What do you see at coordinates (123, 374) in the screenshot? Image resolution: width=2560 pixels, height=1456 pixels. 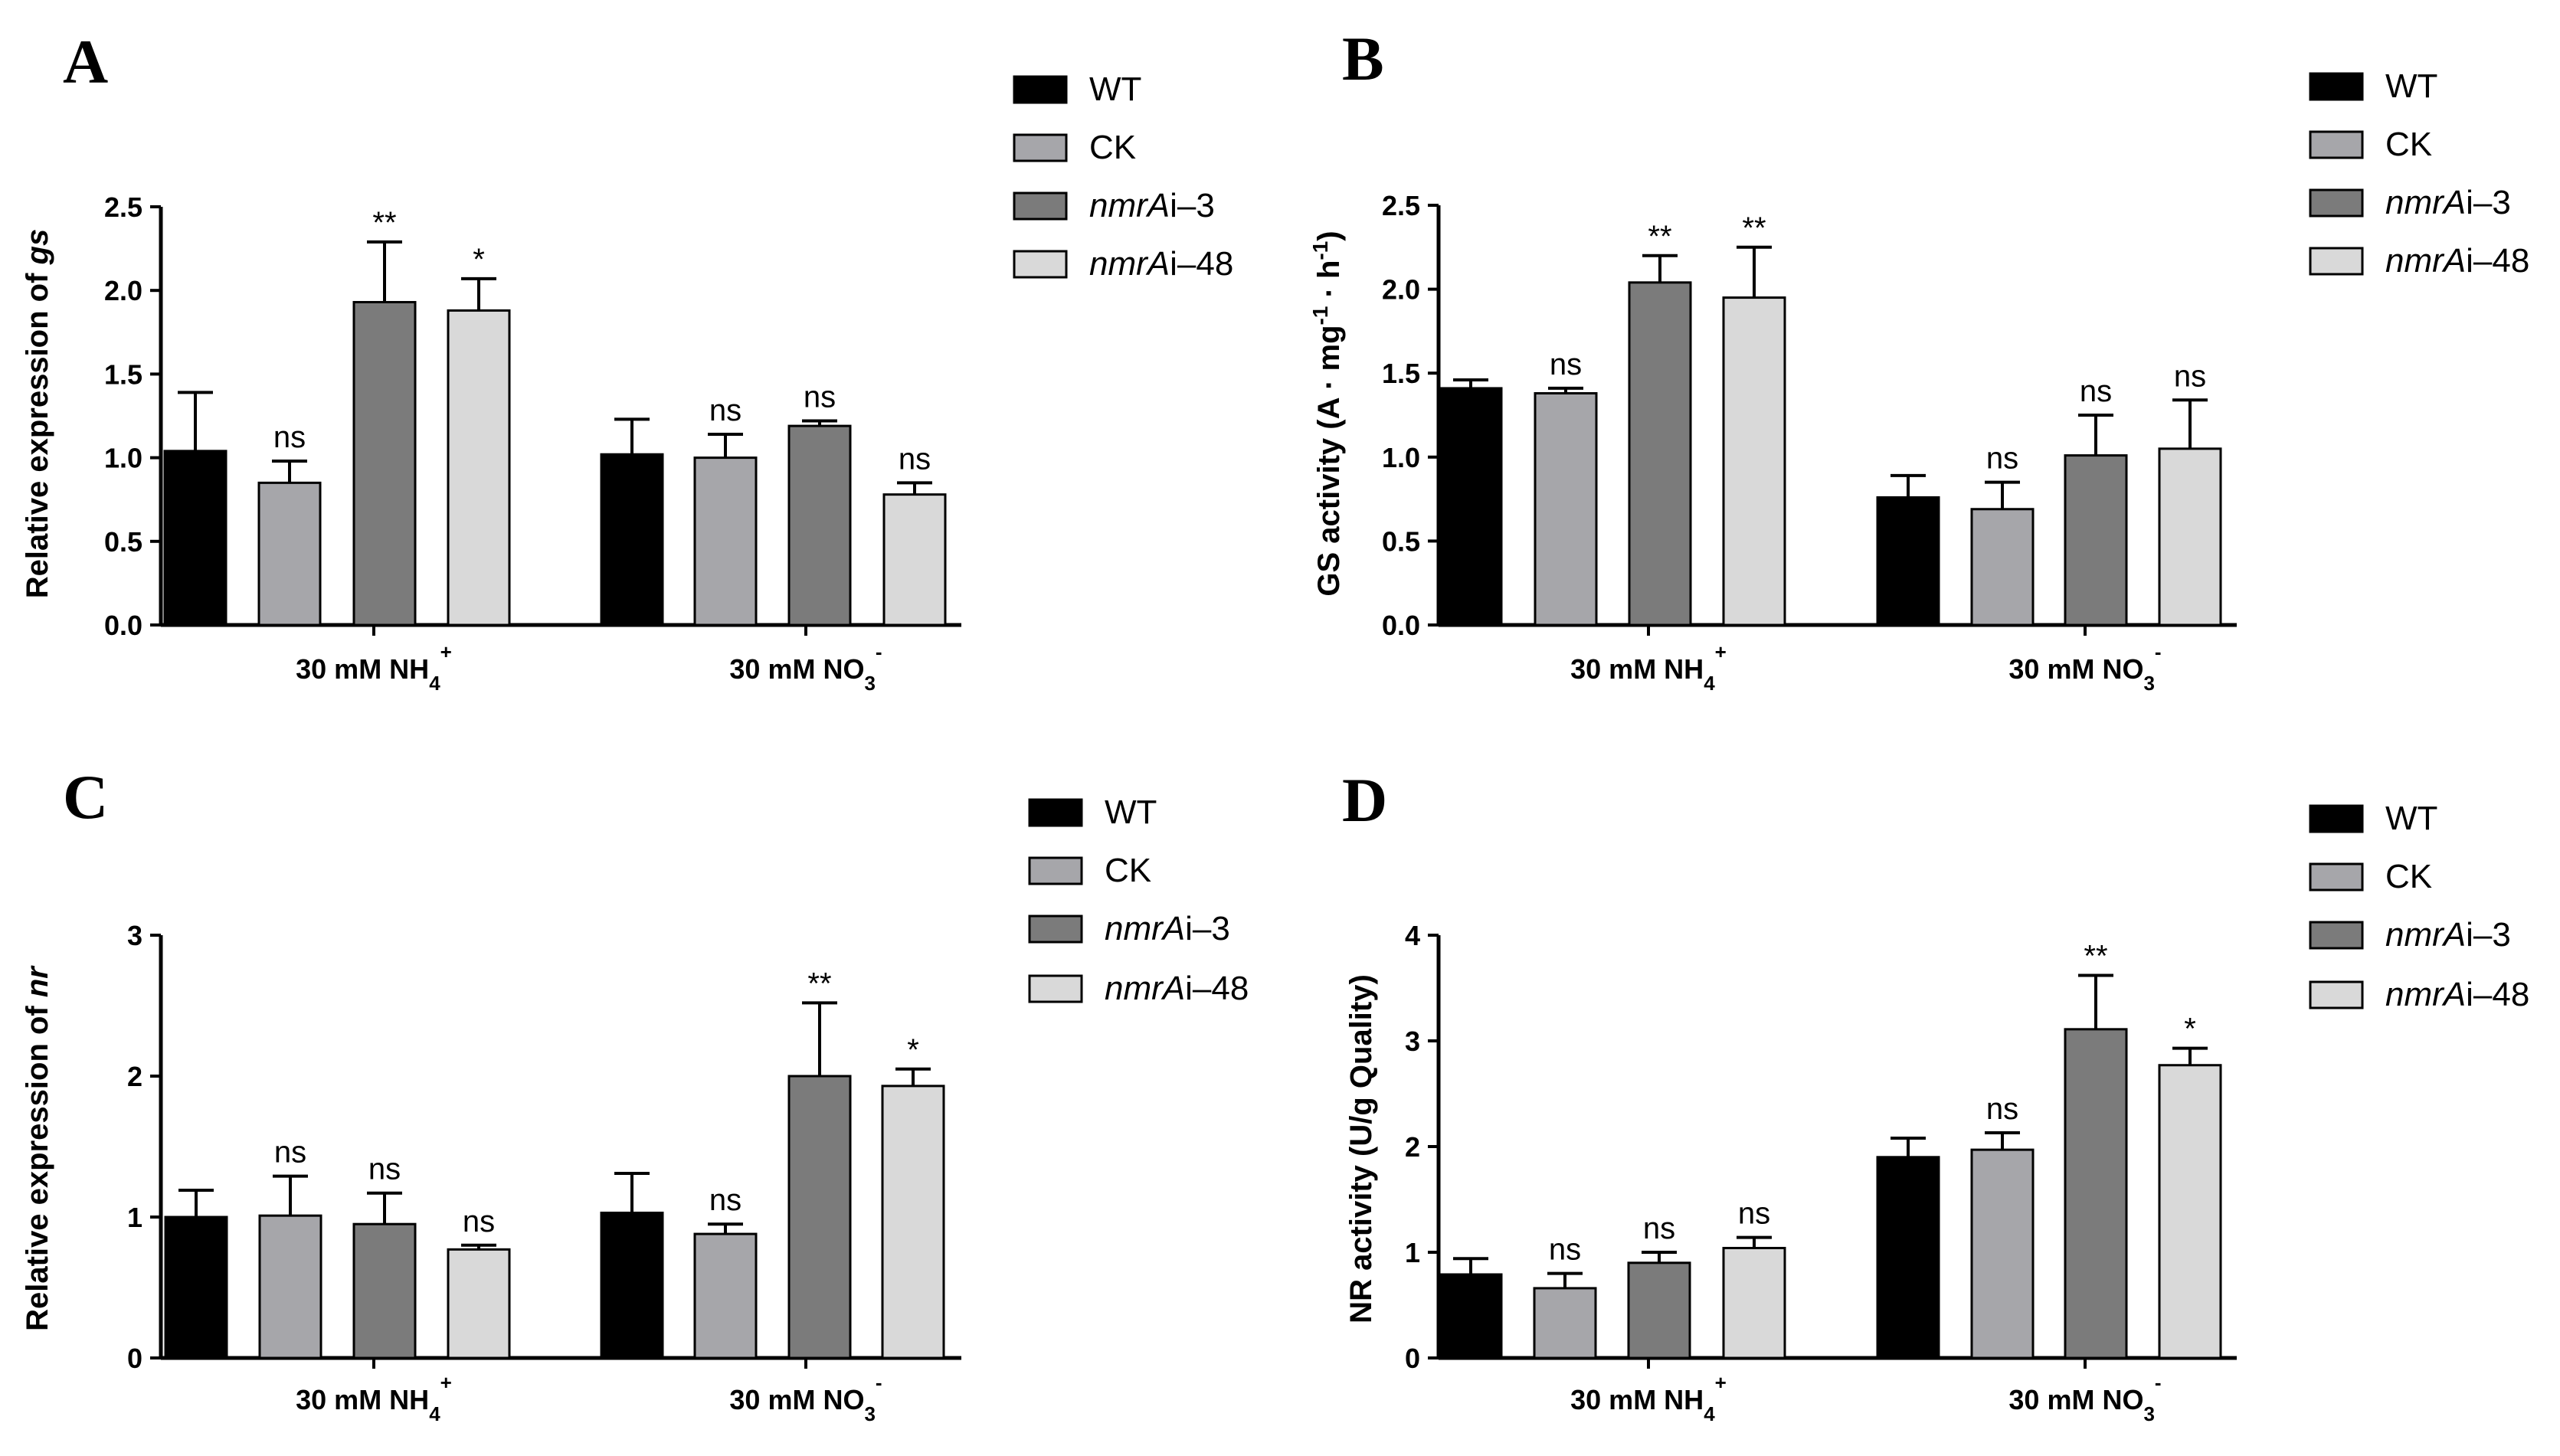 I see `y-tick-label: 1.5` at bounding box center [123, 374].